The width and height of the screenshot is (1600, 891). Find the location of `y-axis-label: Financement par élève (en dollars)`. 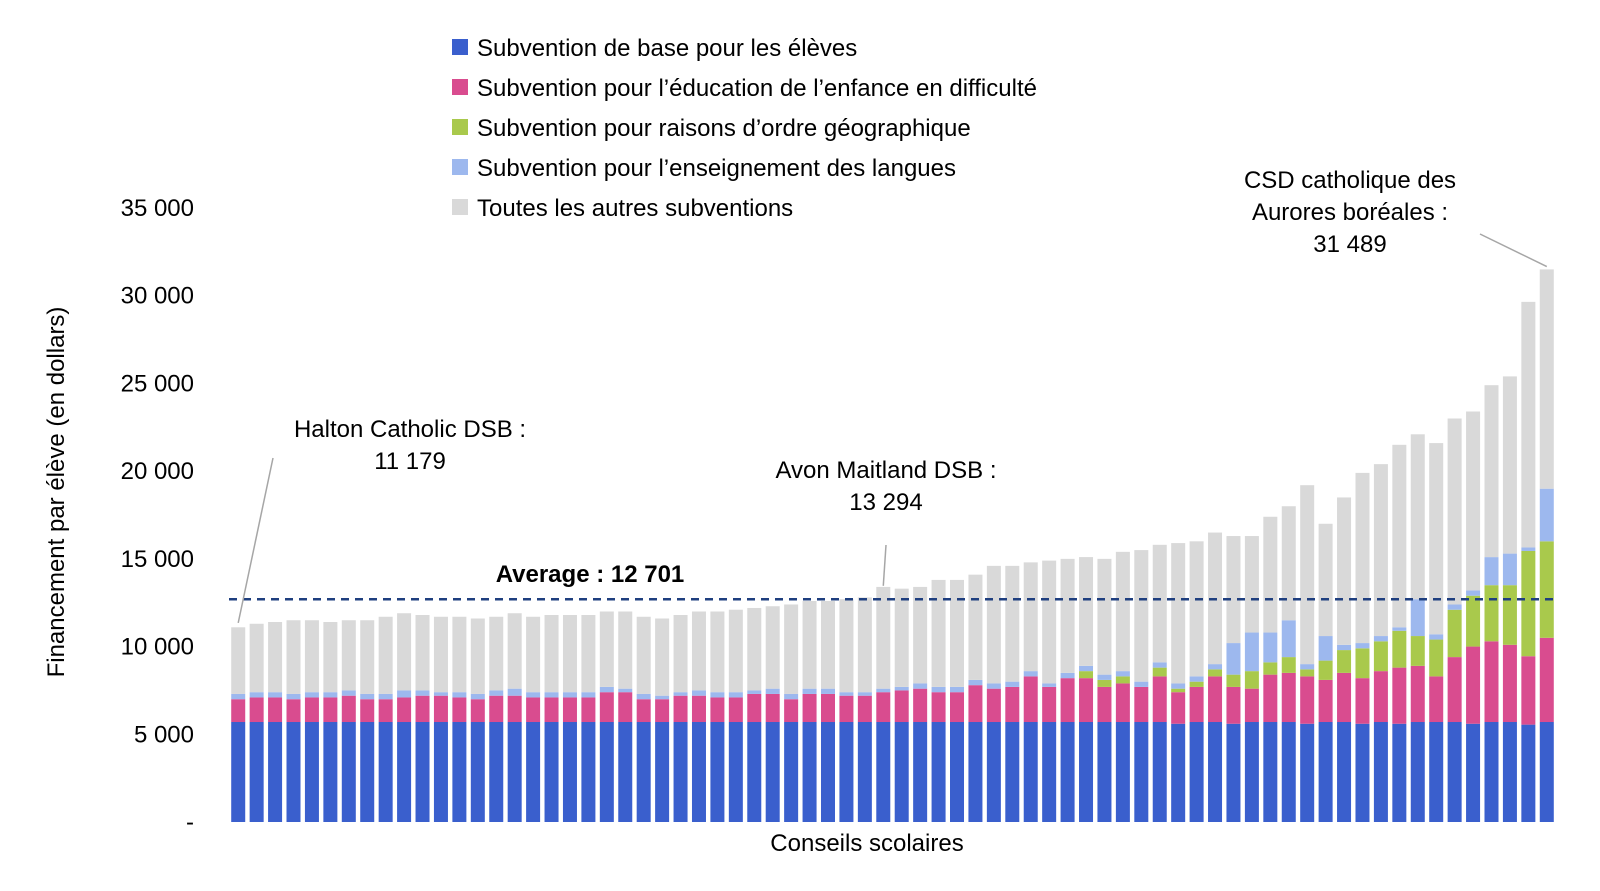

y-axis-label: Financement par élève (en dollars) is located at coordinates (56, 492).